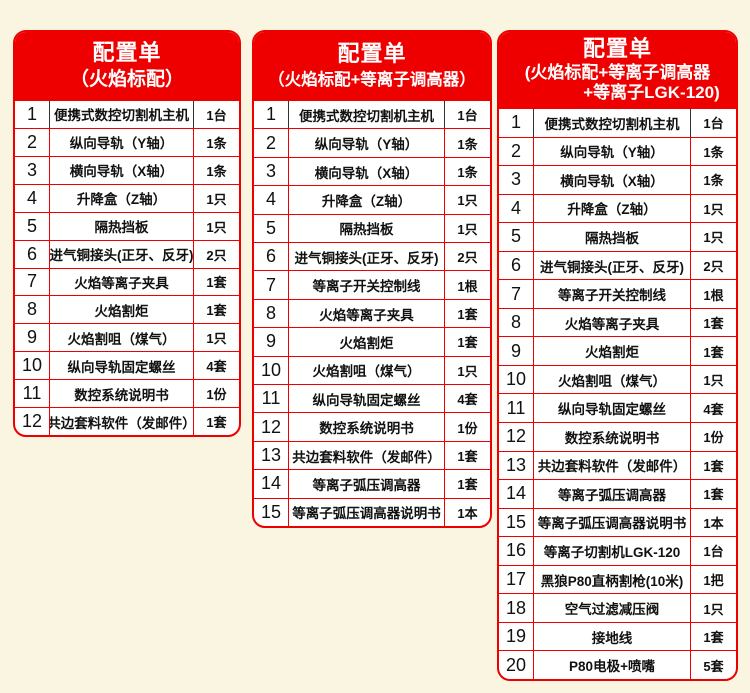  Describe the element at coordinates (617, 350) in the screenshot. I see `table-row: 9 火焰割炬 1套` at that location.